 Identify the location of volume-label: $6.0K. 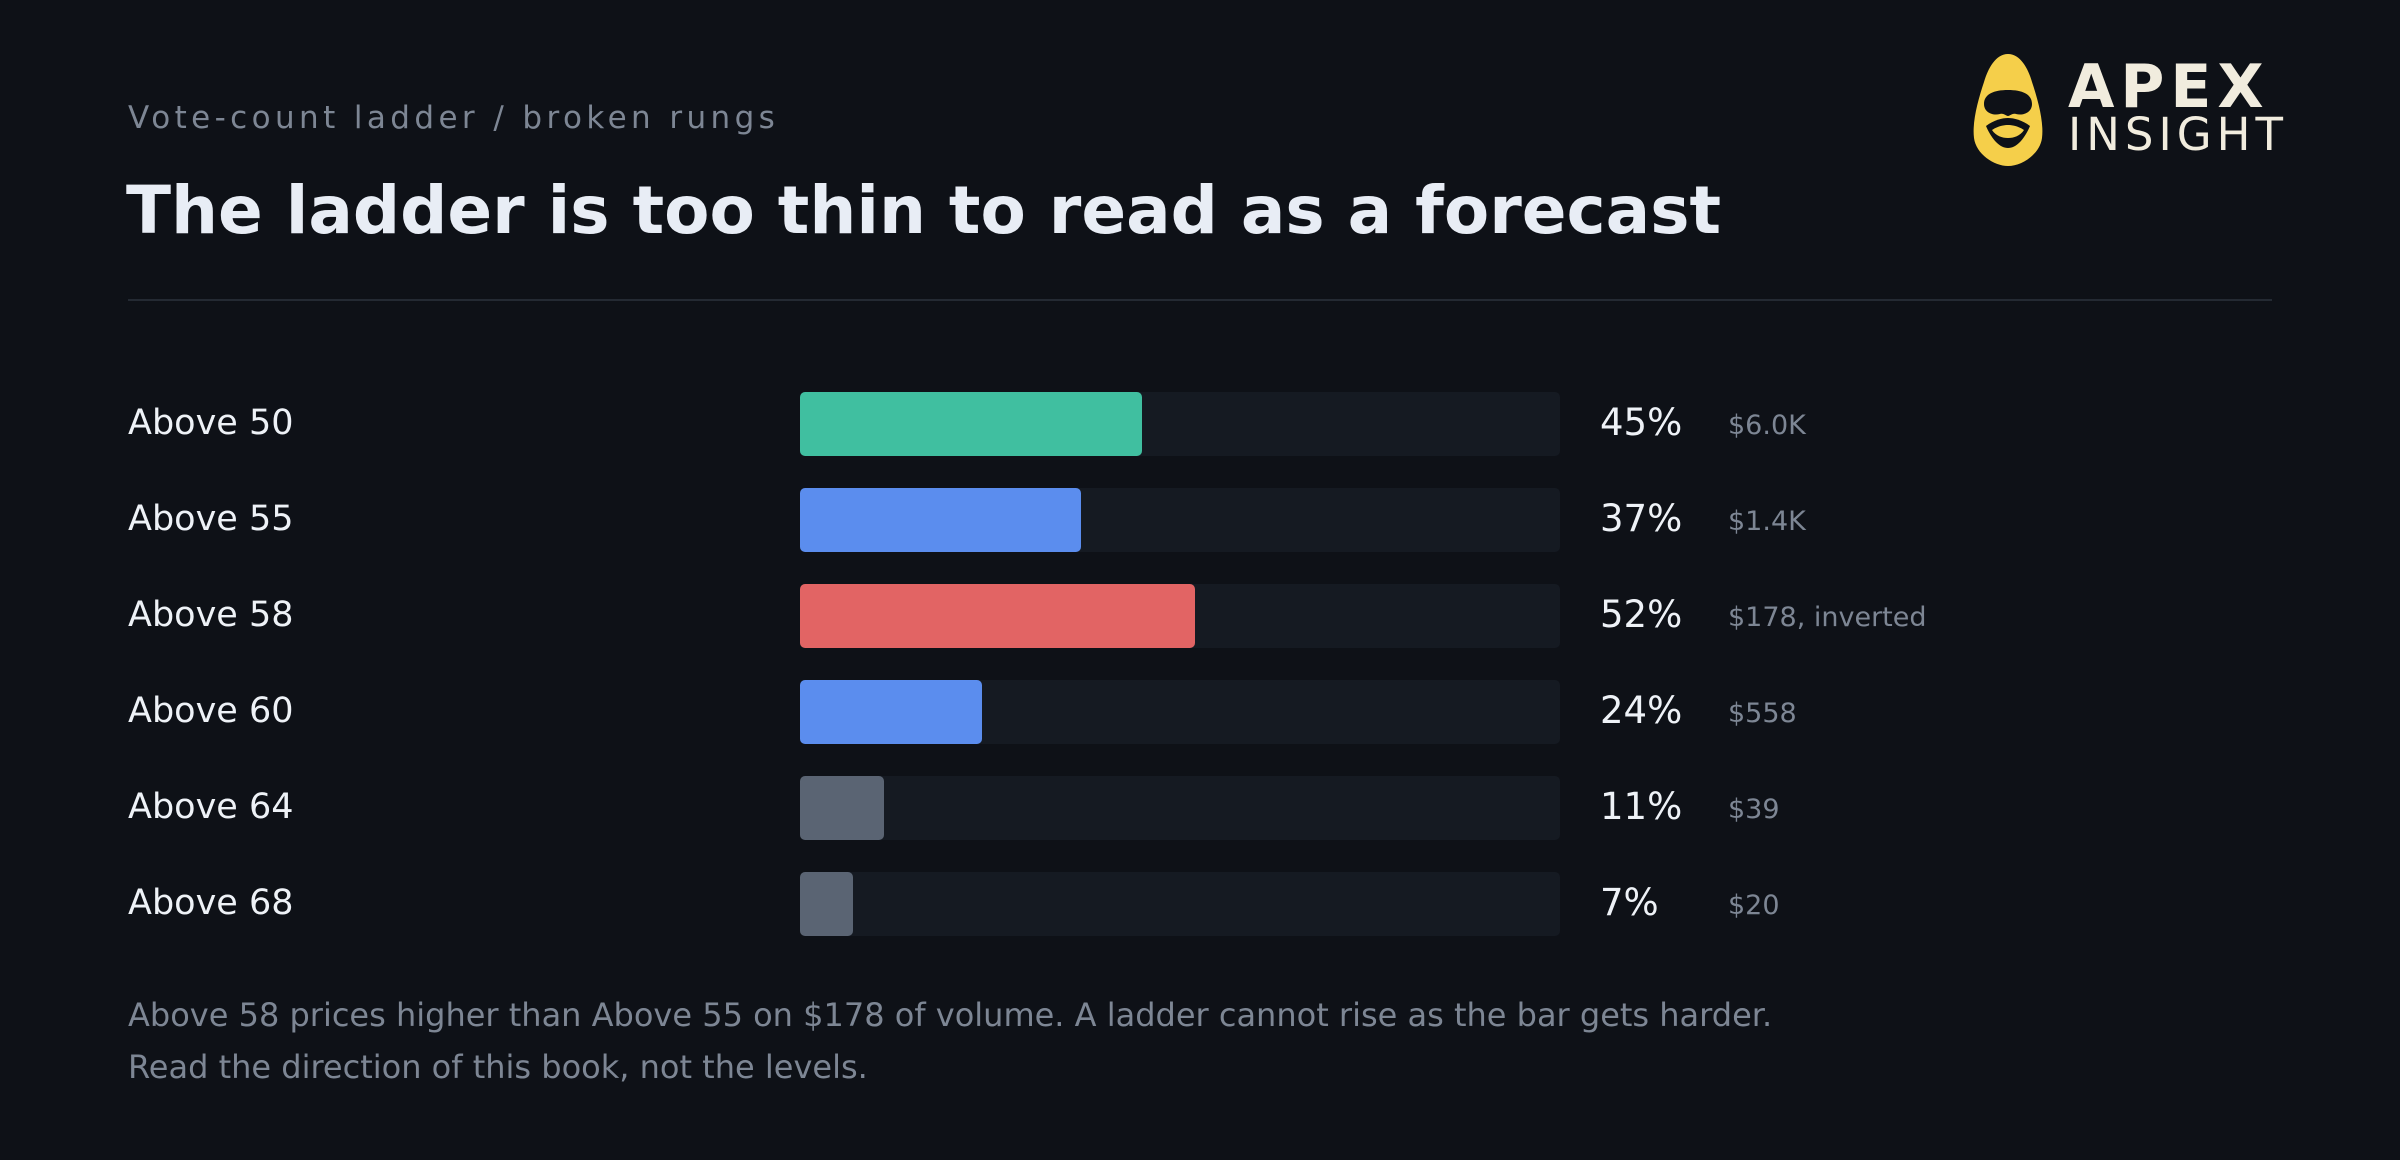
(1767, 425).